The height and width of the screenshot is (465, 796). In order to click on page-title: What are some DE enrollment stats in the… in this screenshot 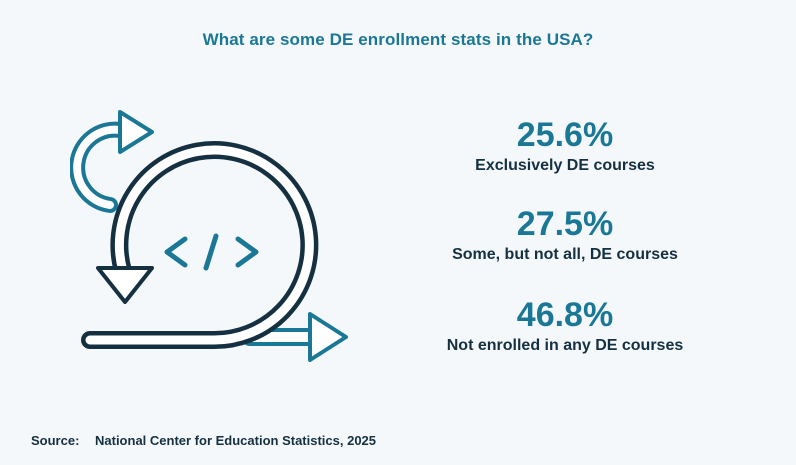, I will do `click(398, 39)`.